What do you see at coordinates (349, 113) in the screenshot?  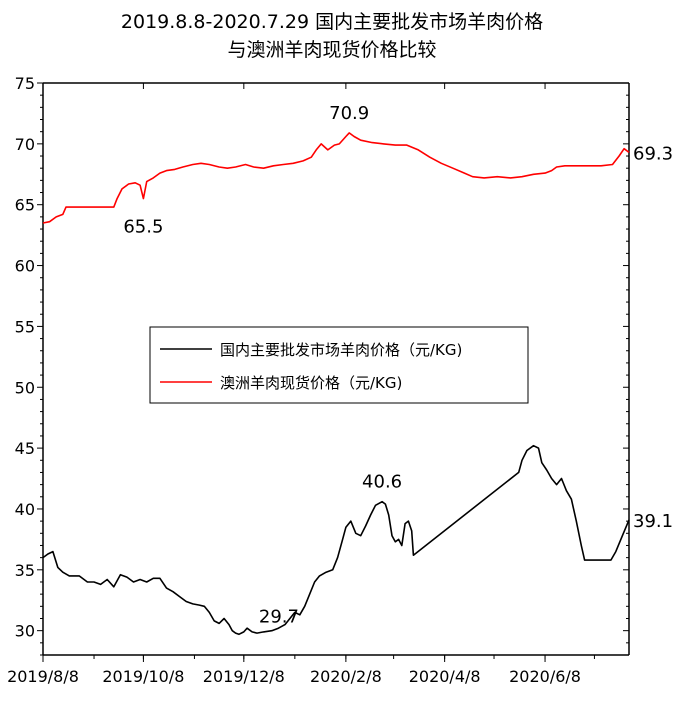 I see `data-label: 70.9` at bounding box center [349, 113].